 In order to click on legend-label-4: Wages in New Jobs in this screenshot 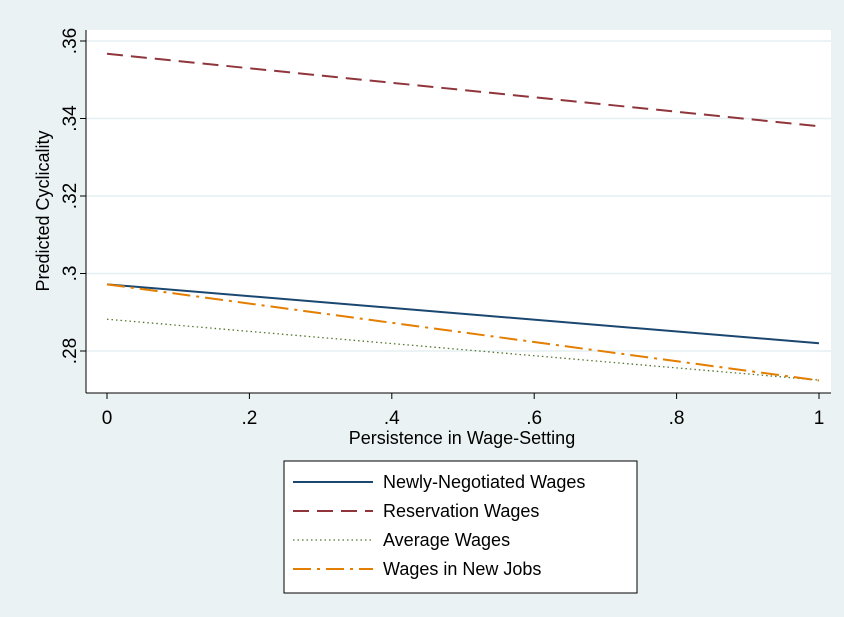, I will do `click(462, 569)`.